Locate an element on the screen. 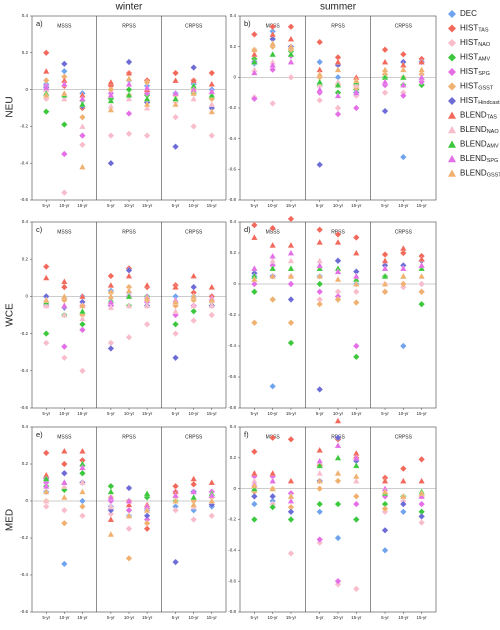  legend-name: BLEND is located at coordinates (473, 158).